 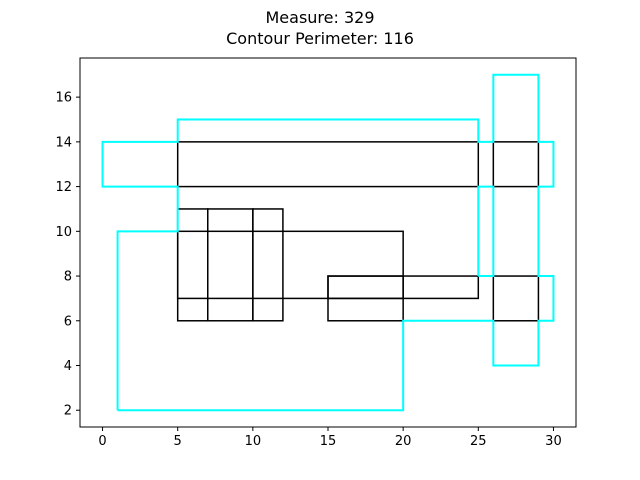 I want to click on y-tick-label-12: 12, so click(x=63, y=187).